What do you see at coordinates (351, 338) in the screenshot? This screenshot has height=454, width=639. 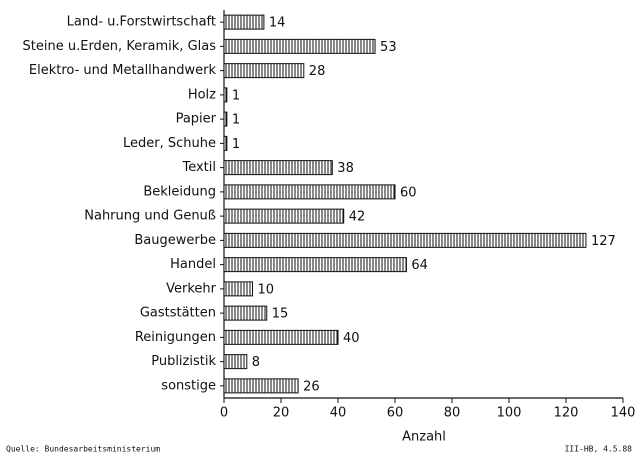 I see `data-label: 40` at bounding box center [351, 338].